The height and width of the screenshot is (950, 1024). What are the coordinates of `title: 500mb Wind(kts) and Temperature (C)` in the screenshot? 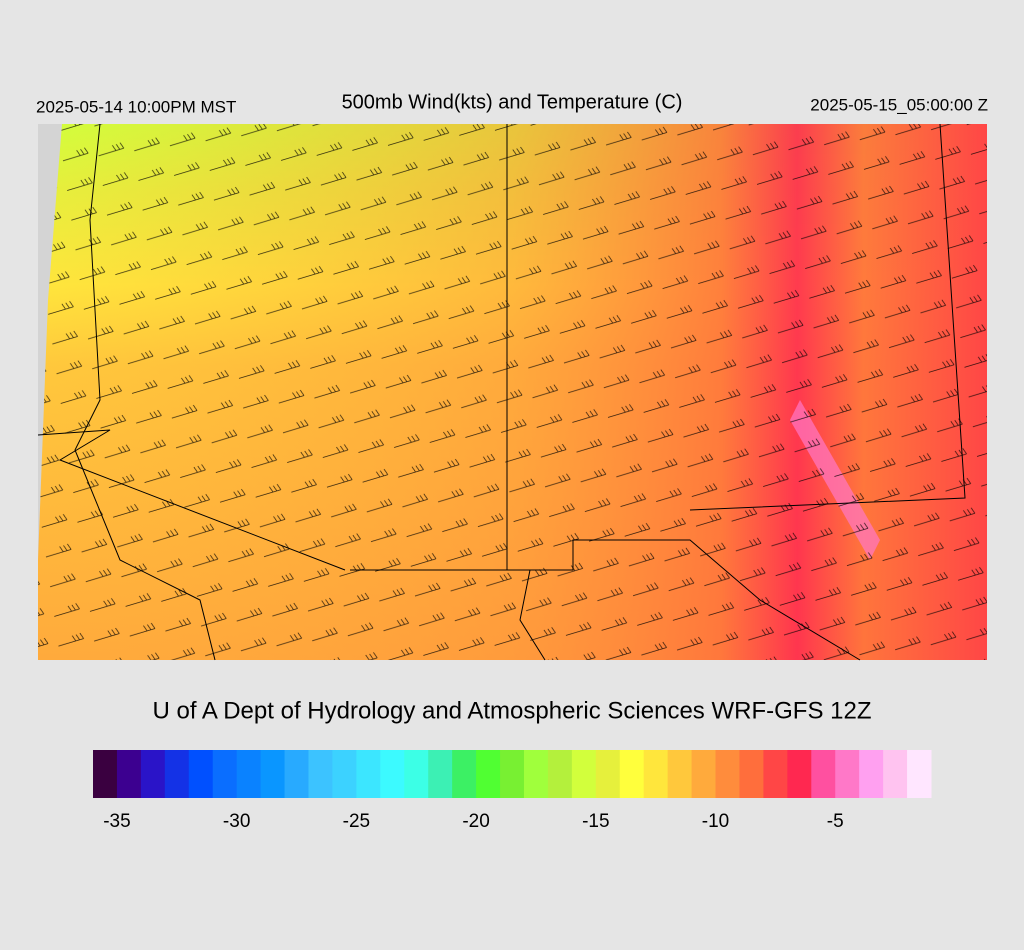 It's located at (512, 102).